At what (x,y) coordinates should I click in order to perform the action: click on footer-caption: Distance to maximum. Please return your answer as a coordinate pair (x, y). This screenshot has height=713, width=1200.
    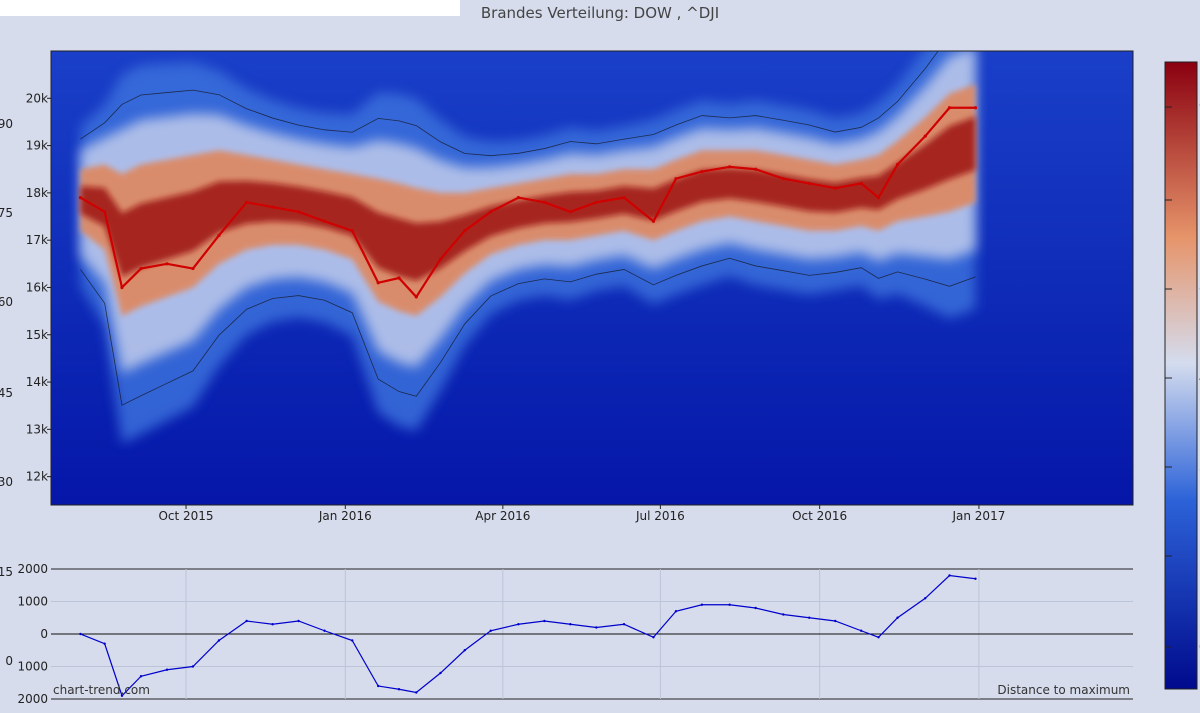
    Looking at the image, I should click on (1063, 690).